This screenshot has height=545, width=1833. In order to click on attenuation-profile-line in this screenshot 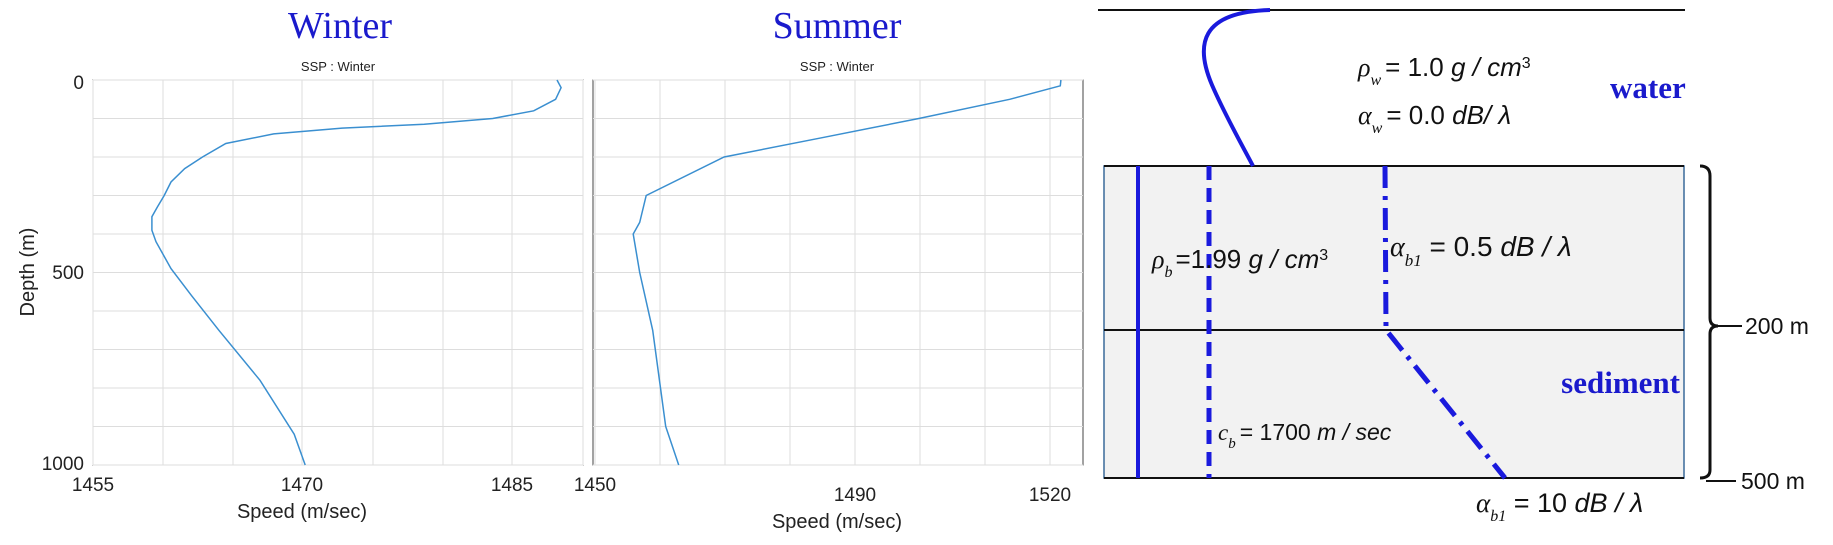, I will do `click(1444, 322)`.